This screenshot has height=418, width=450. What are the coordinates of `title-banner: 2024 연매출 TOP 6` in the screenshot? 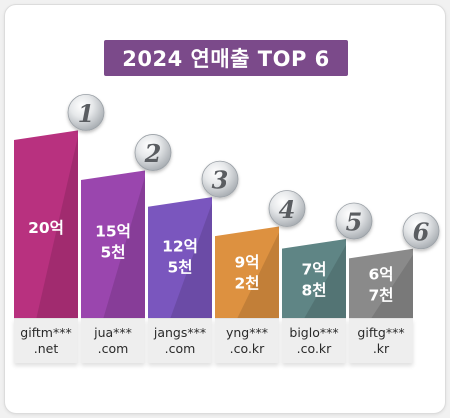 It's located at (226, 58).